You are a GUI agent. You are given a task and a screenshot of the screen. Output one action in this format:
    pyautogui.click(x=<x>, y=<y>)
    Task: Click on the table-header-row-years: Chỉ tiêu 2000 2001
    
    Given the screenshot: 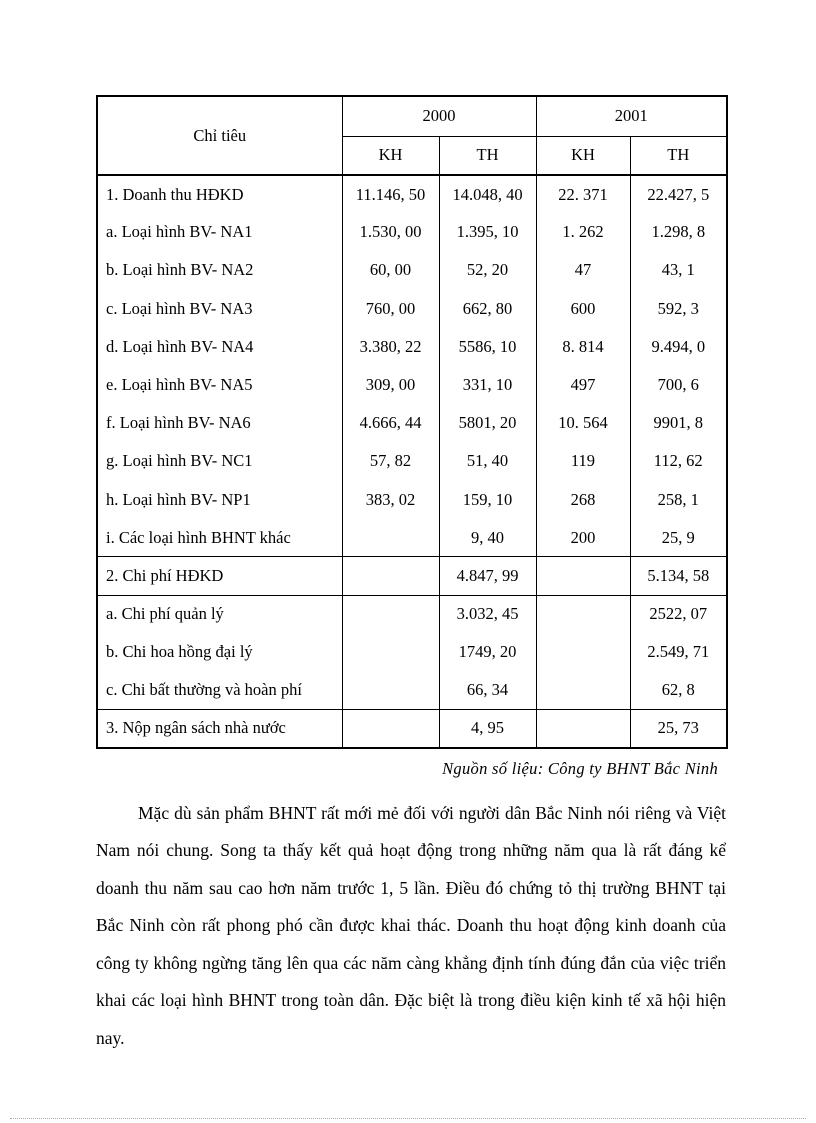 What is the action you would take?
    pyautogui.click(x=412, y=136)
    